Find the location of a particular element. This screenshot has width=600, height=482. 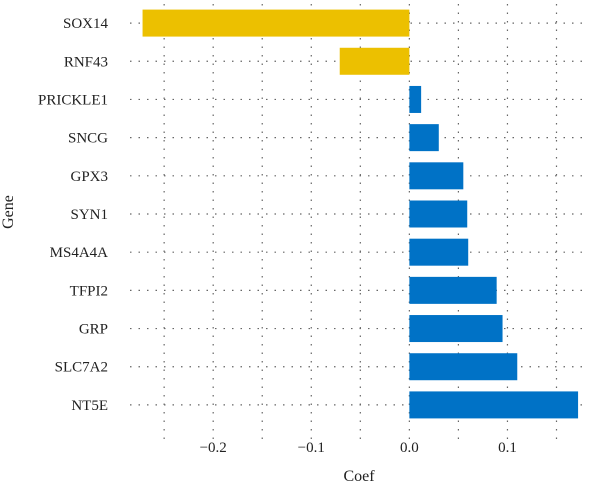

y-tick-label: SNCG is located at coordinates (88, 139).